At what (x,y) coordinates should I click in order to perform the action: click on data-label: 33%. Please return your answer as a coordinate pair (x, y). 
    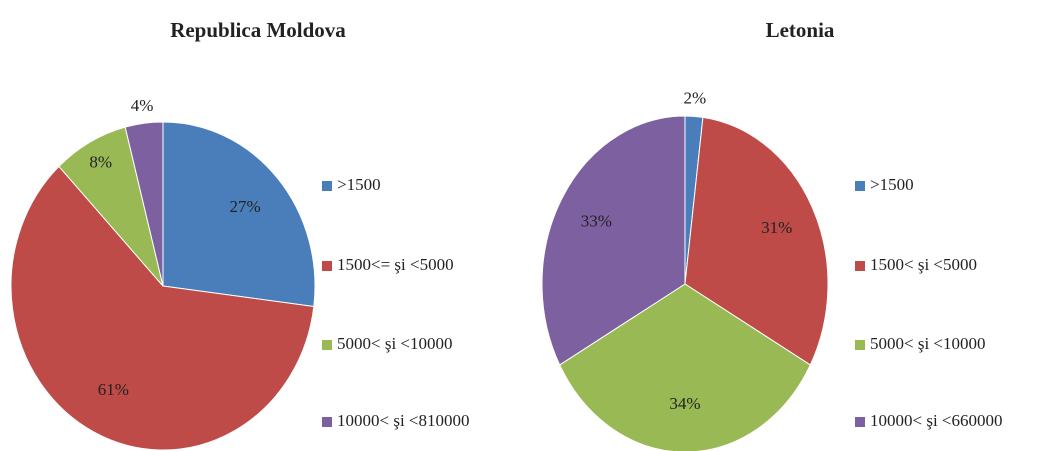
    Looking at the image, I should click on (596, 220).